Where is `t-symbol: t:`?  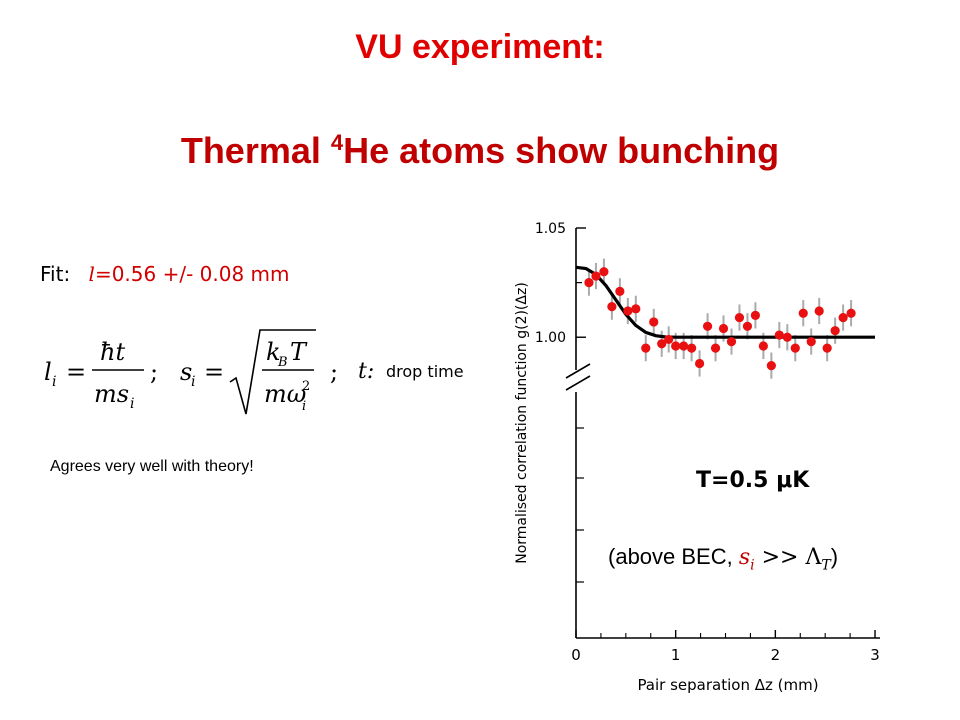 t-symbol: t: is located at coordinates (366, 371).